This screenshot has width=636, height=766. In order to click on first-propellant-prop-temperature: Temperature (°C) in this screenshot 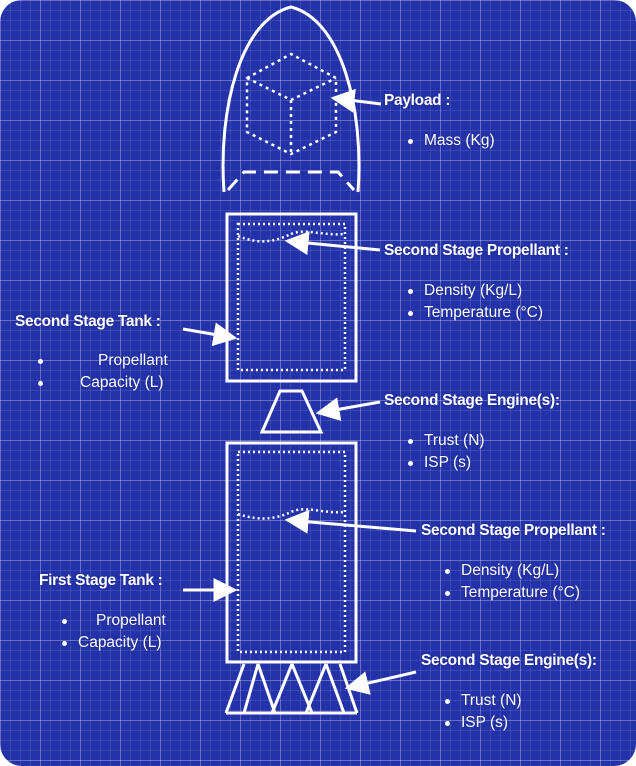, I will do `click(511, 593)`.